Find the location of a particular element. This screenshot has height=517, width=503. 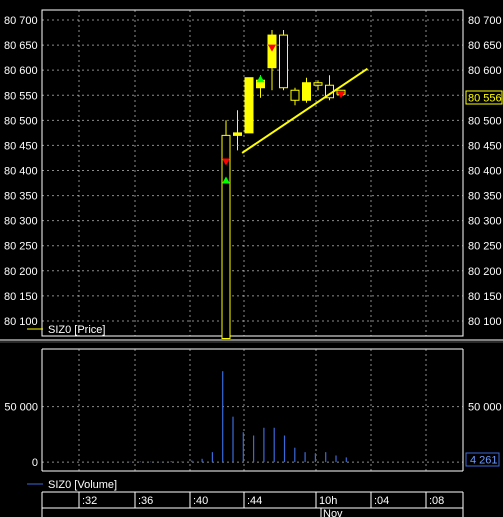

volume-legend-label: SIZ0 [Volume] is located at coordinates (82, 485).